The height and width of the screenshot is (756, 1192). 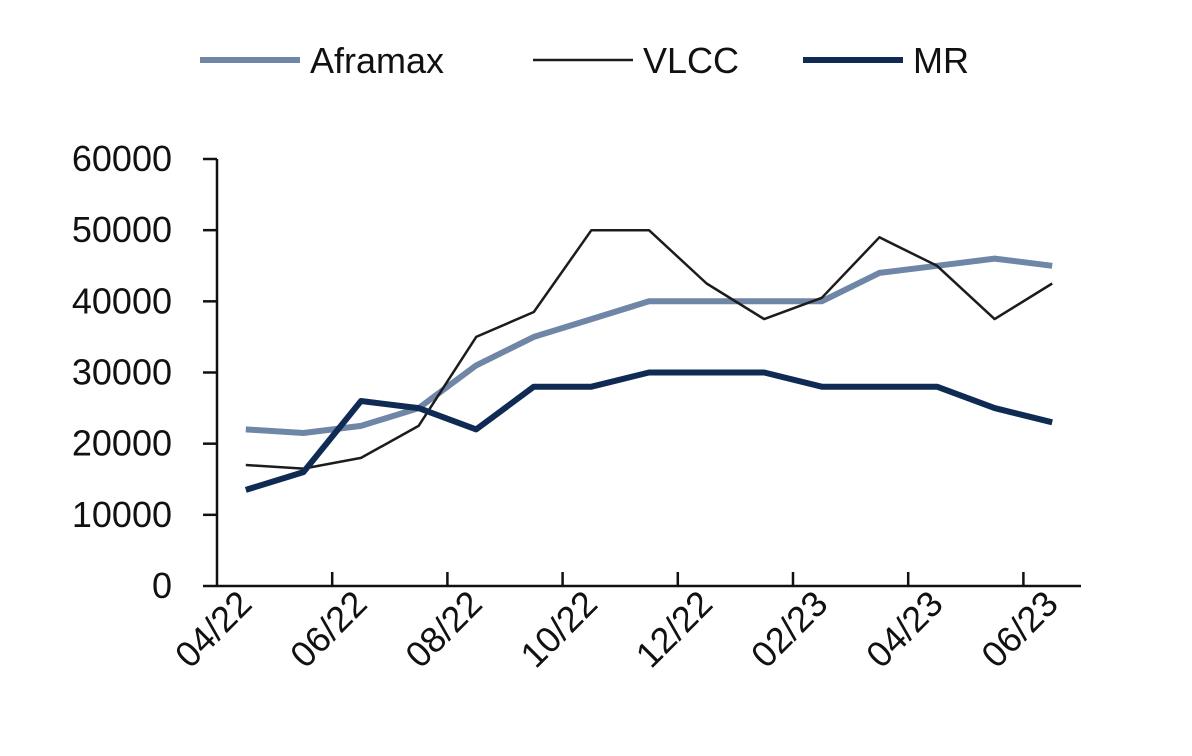 What do you see at coordinates (122, 443) in the screenshot?
I see `y-tick-label: 20000` at bounding box center [122, 443].